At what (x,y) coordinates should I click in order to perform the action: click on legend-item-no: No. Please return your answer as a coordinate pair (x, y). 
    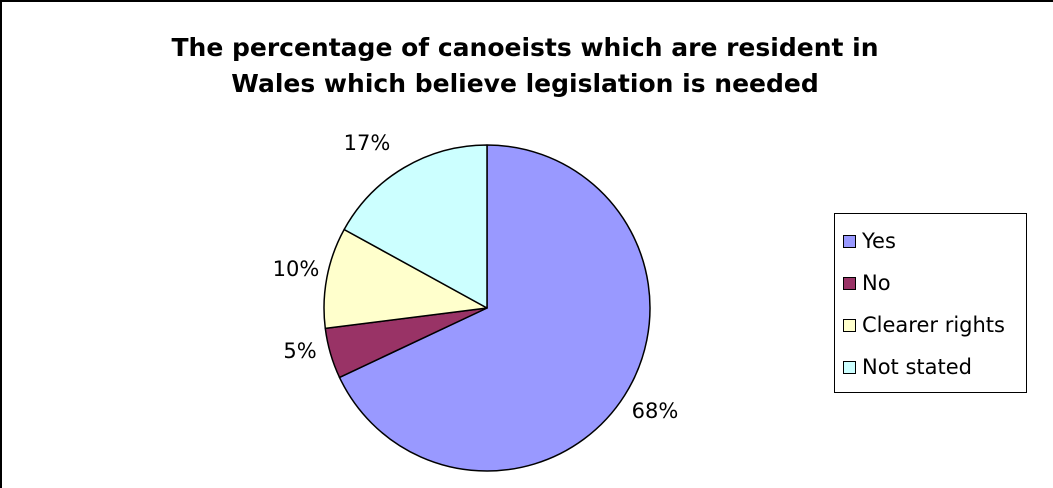
    Looking at the image, I should click on (867, 283).